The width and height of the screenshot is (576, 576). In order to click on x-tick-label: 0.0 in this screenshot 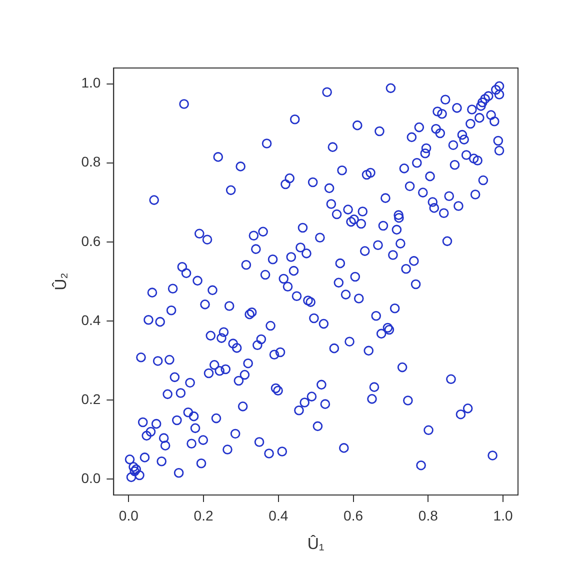, I will do `click(128, 515)`.